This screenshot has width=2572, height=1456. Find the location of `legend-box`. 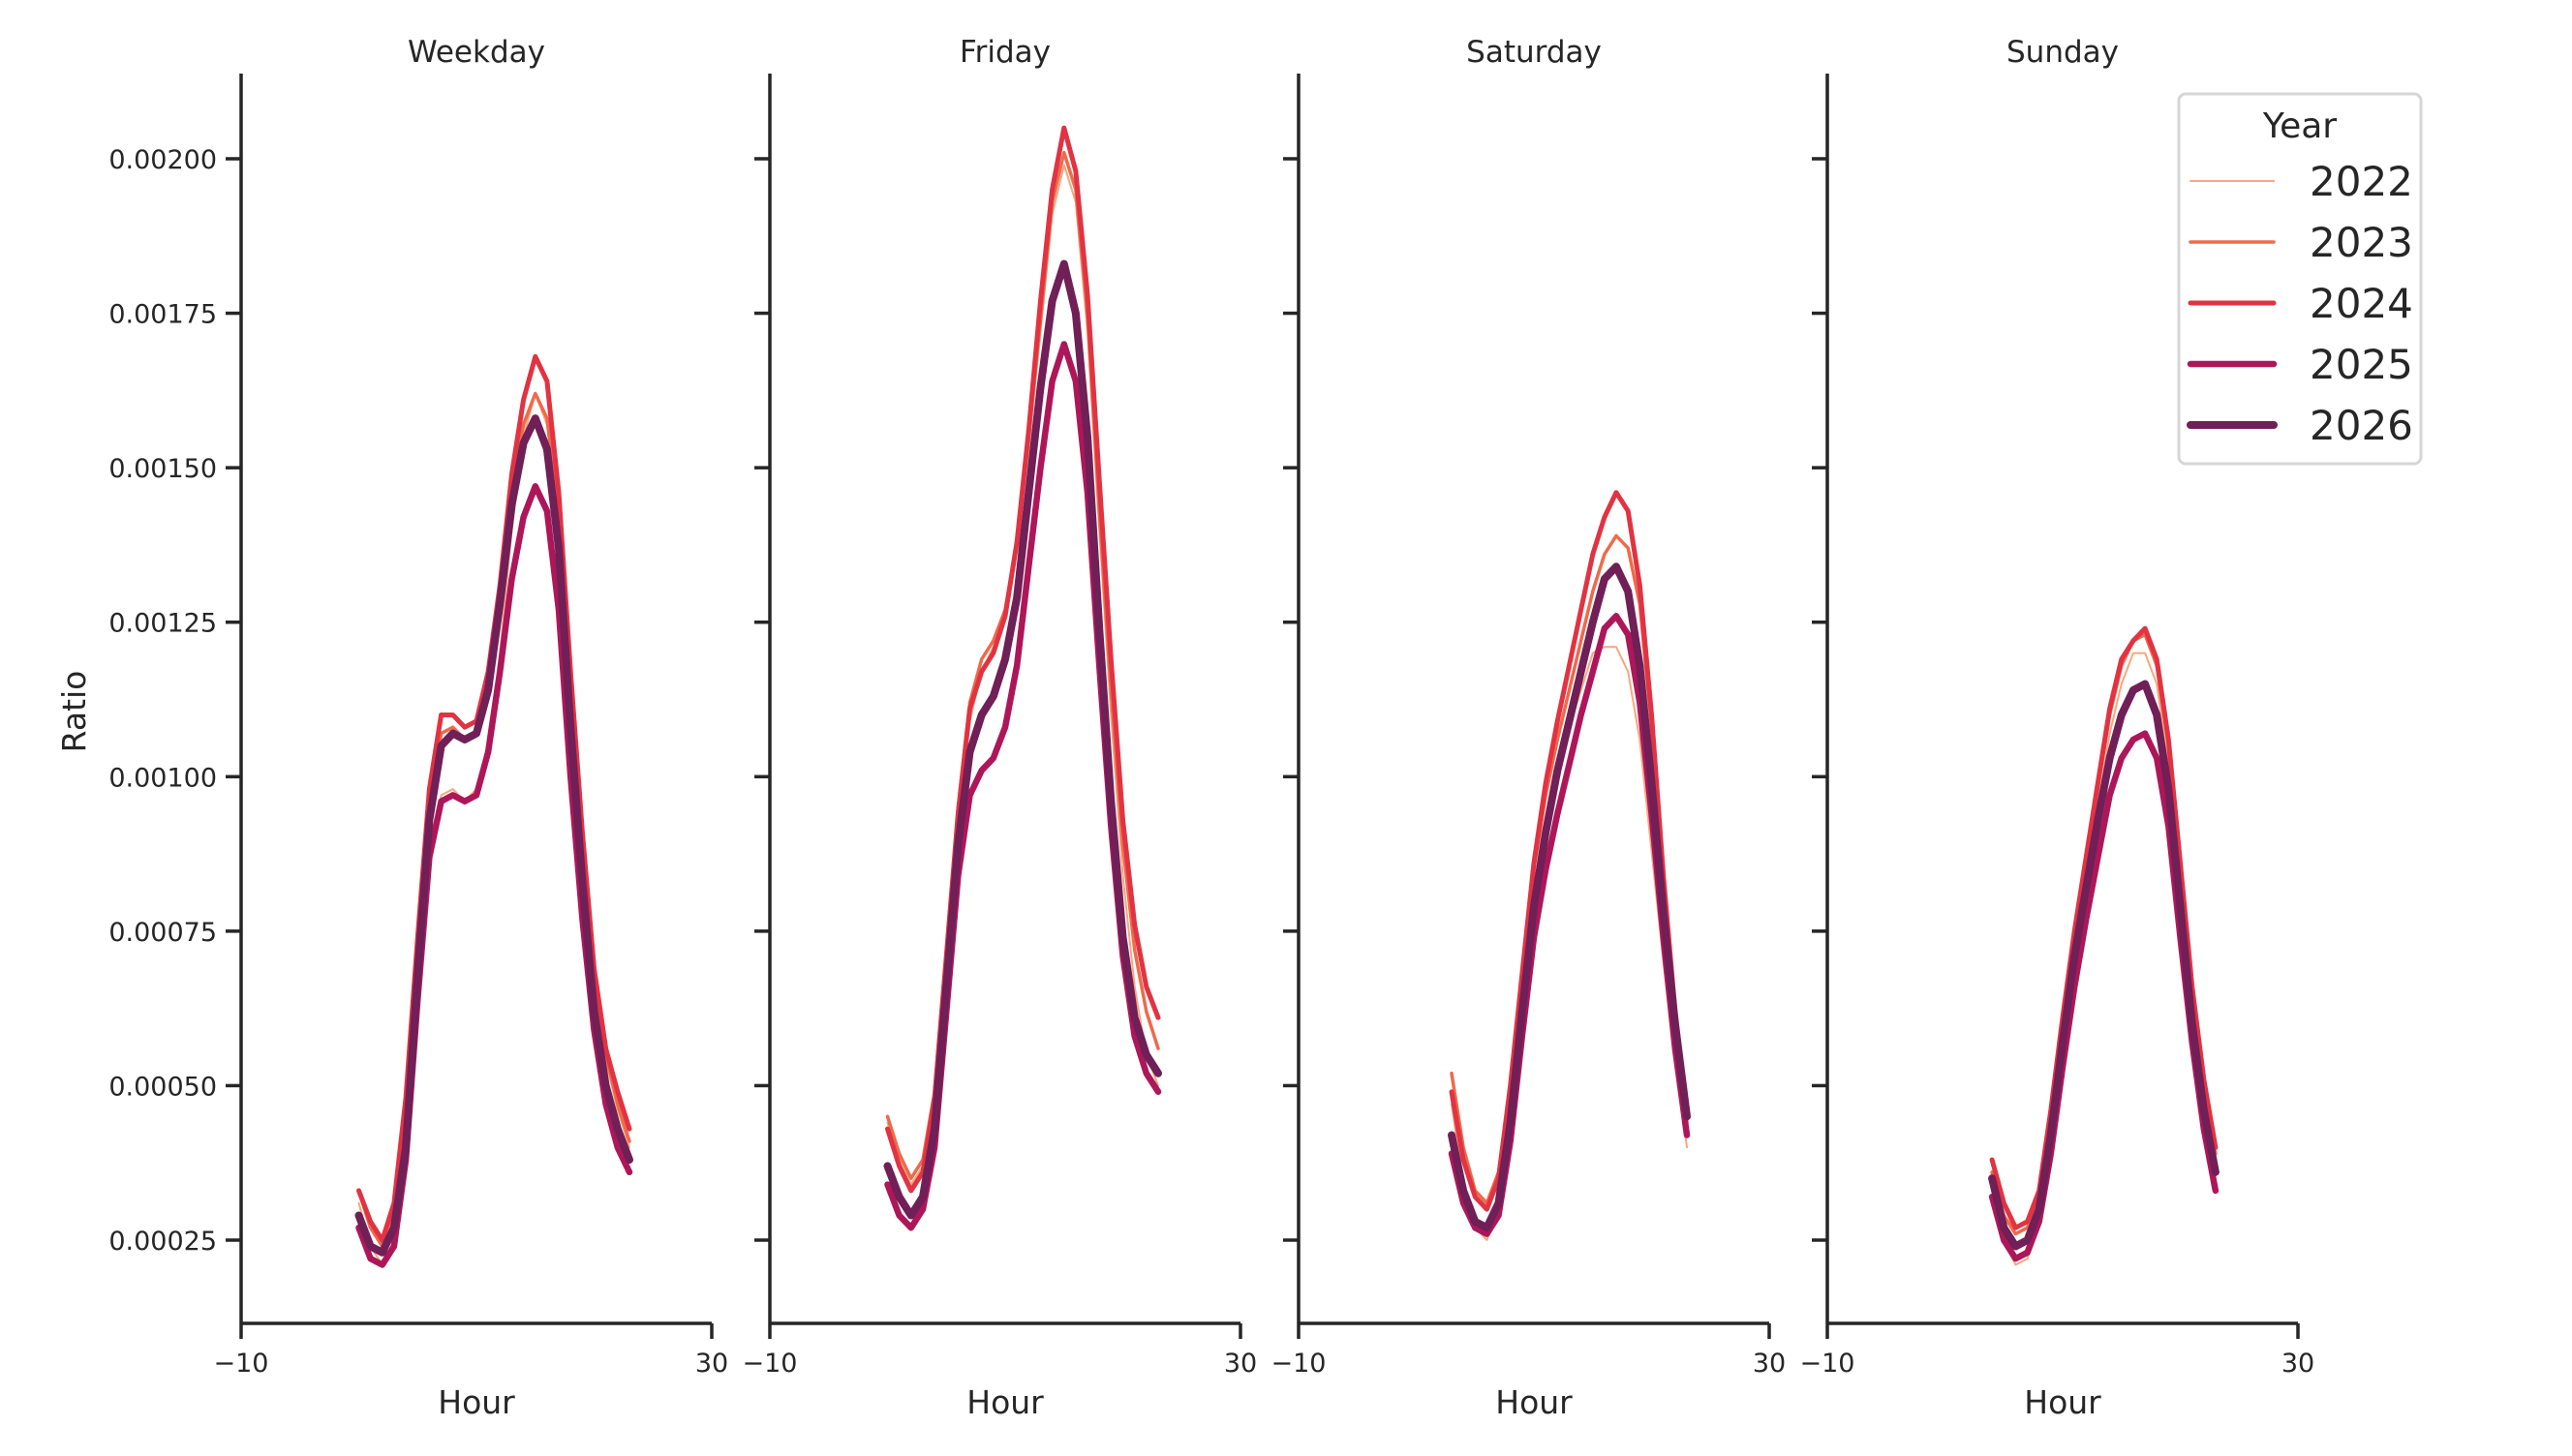

legend-box is located at coordinates (2300, 279).